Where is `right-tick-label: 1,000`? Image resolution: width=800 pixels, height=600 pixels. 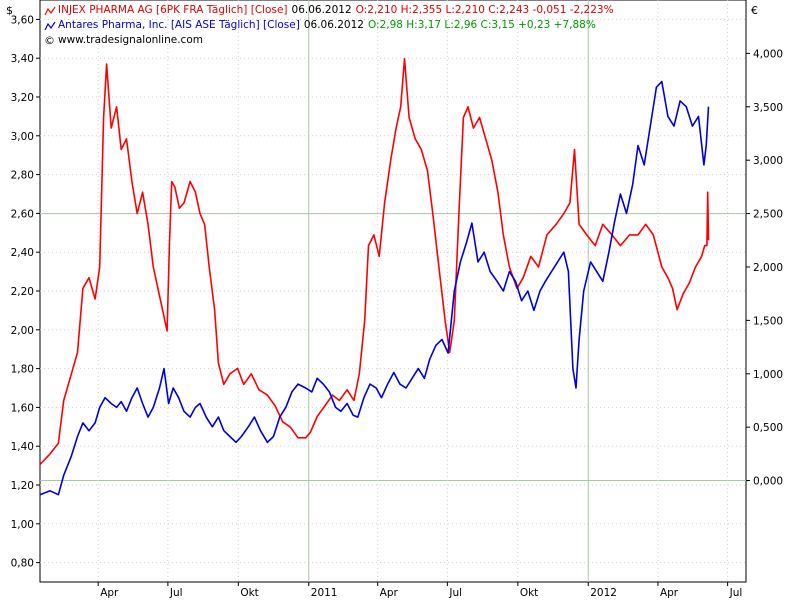 right-tick-label: 1,000 is located at coordinates (768, 375).